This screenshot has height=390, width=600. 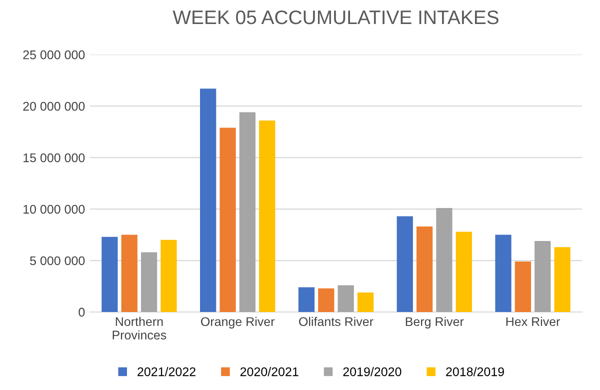 What do you see at coordinates (336, 321) in the screenshot?
I see `x-tick-label: Olifants River` at bounding box center [336, 321].